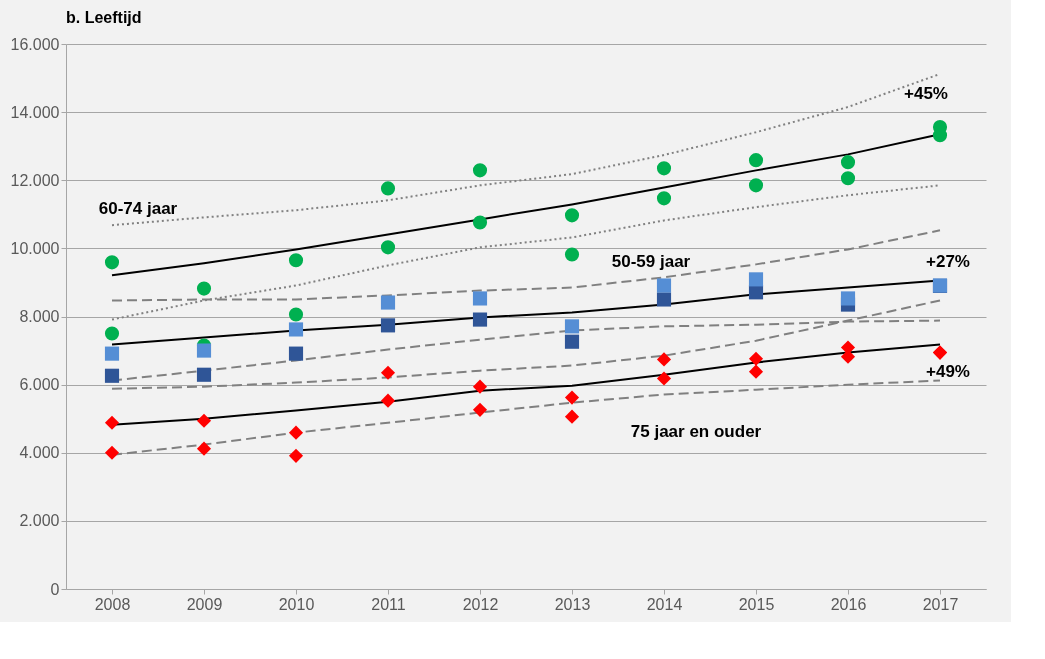 Image resolution: width=1045 pixels, height=659 pixels. I want to click on x-tick-label: 2014, so click(664, 604).